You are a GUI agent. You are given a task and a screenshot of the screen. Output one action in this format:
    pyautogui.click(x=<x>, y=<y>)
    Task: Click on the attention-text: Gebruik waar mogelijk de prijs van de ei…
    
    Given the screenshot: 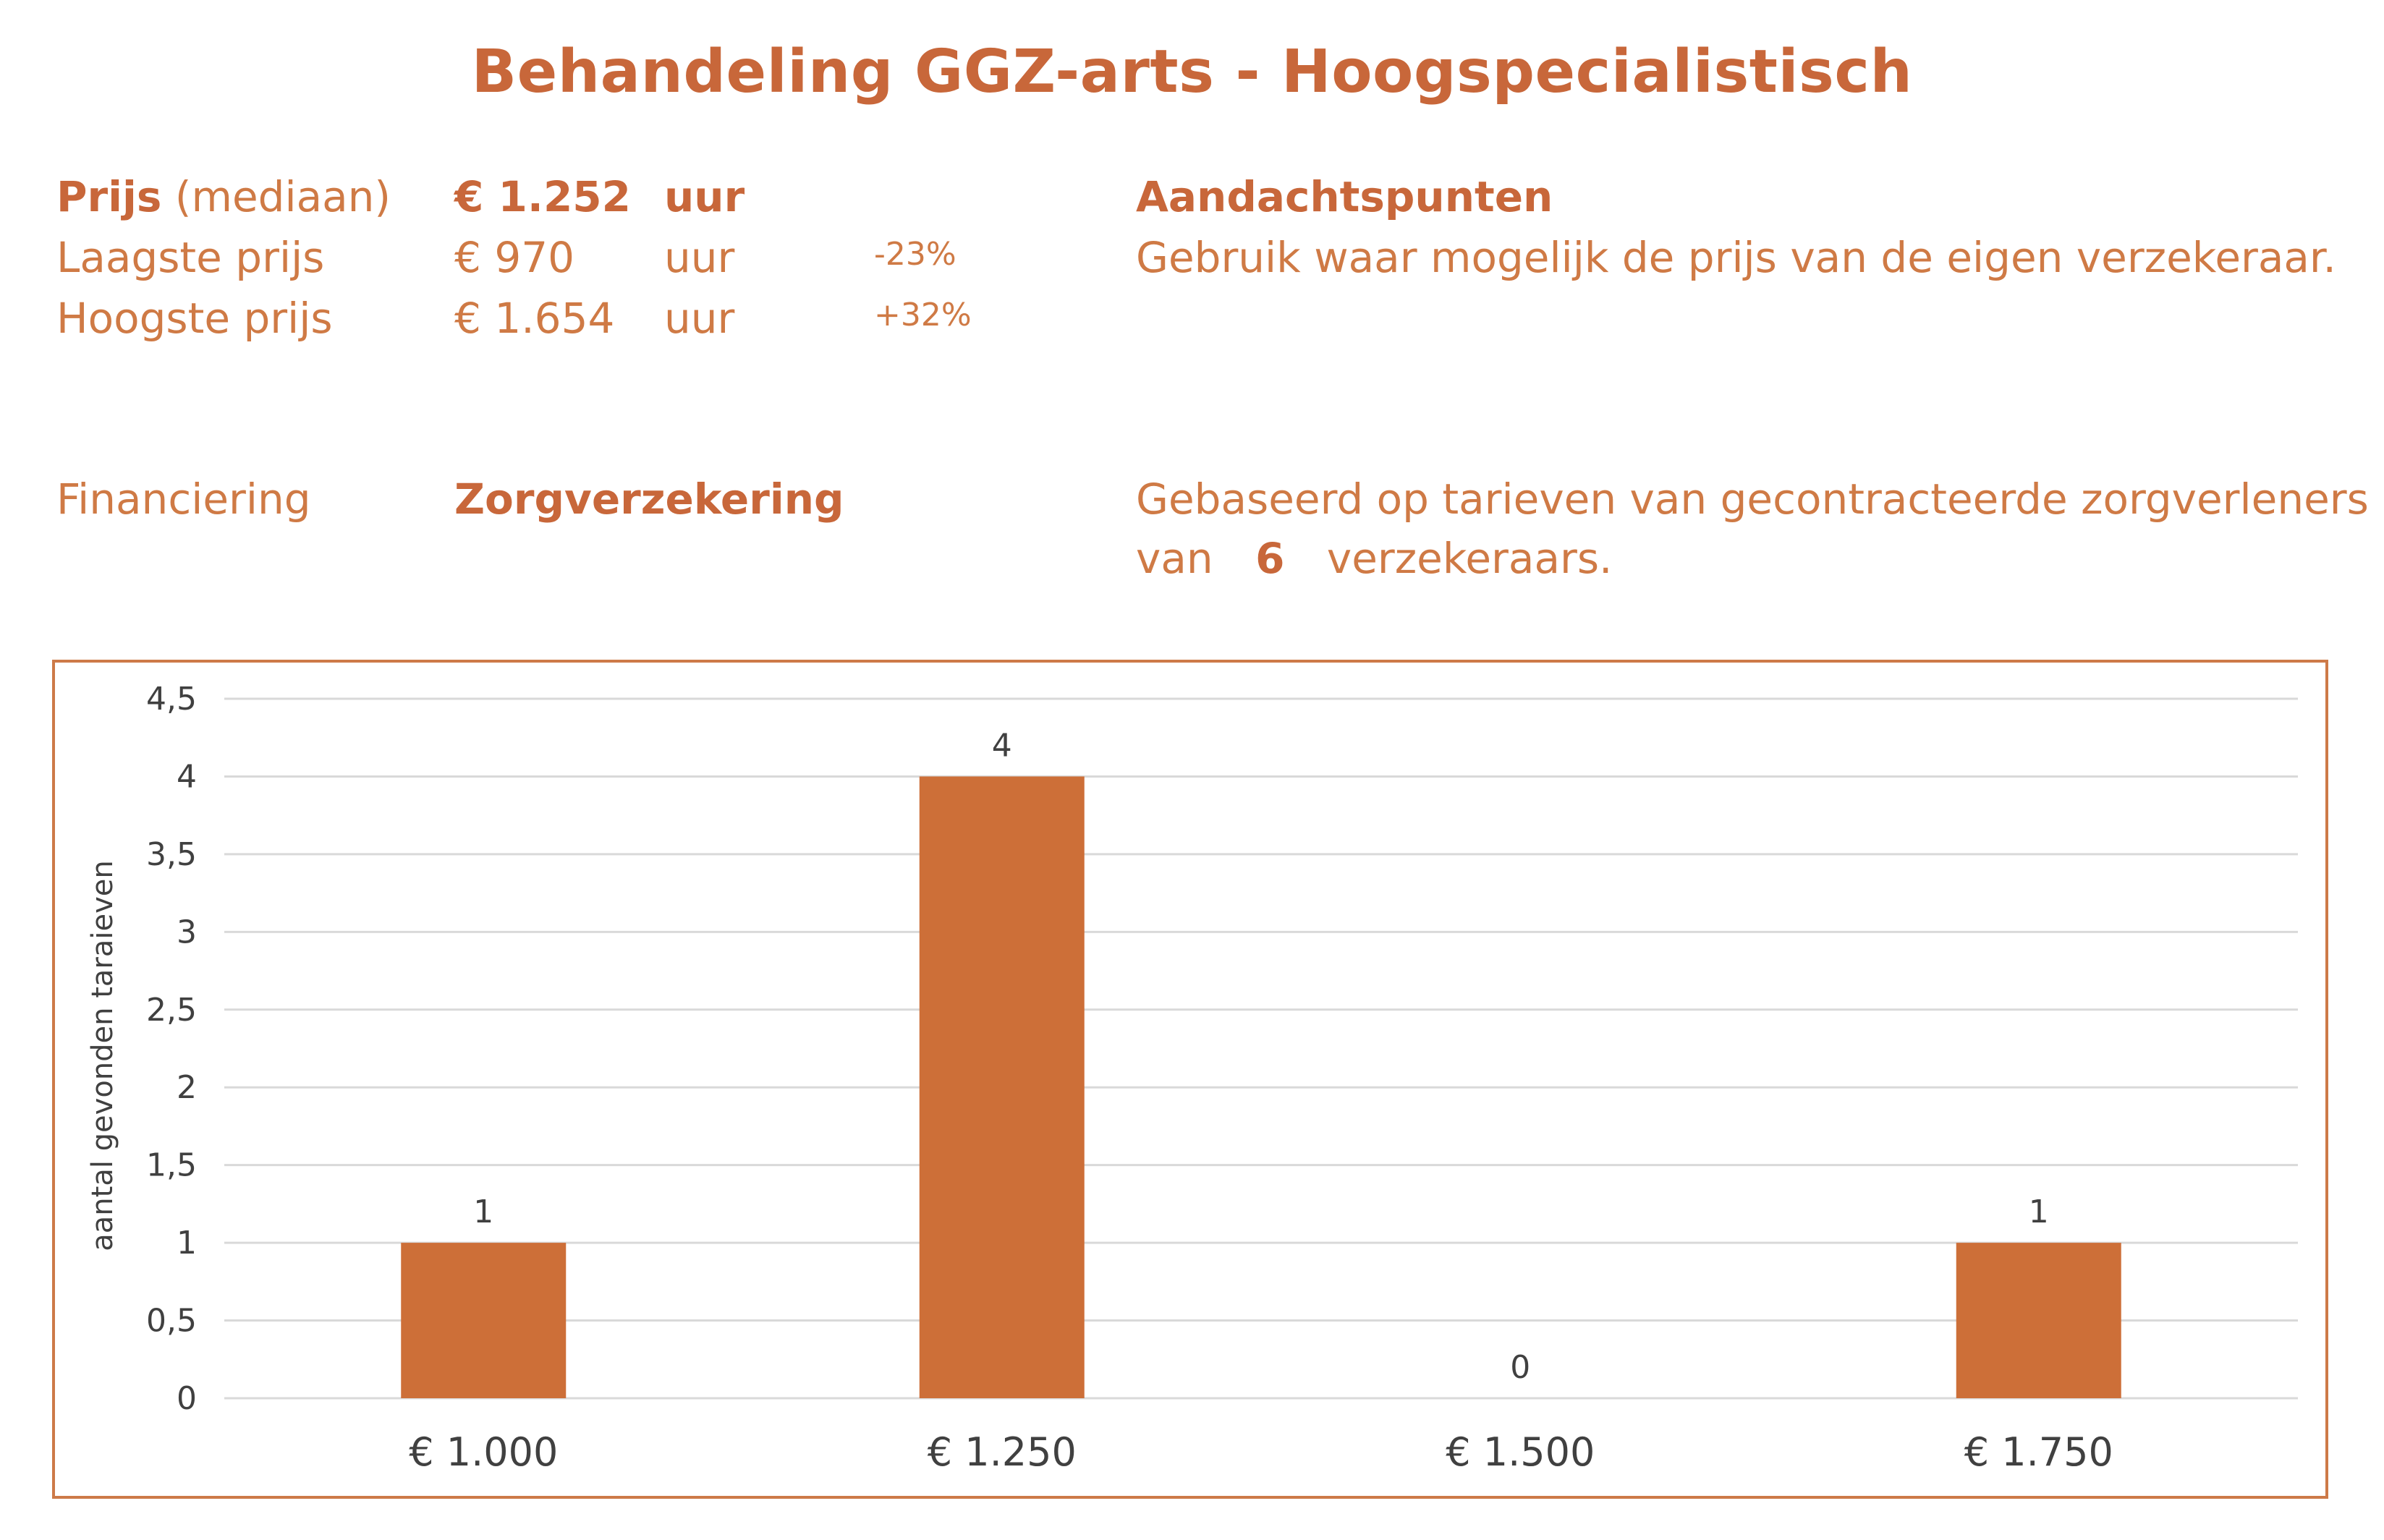 What is the action you would take?
    pyautogui.click(x=1736, y=257)
    